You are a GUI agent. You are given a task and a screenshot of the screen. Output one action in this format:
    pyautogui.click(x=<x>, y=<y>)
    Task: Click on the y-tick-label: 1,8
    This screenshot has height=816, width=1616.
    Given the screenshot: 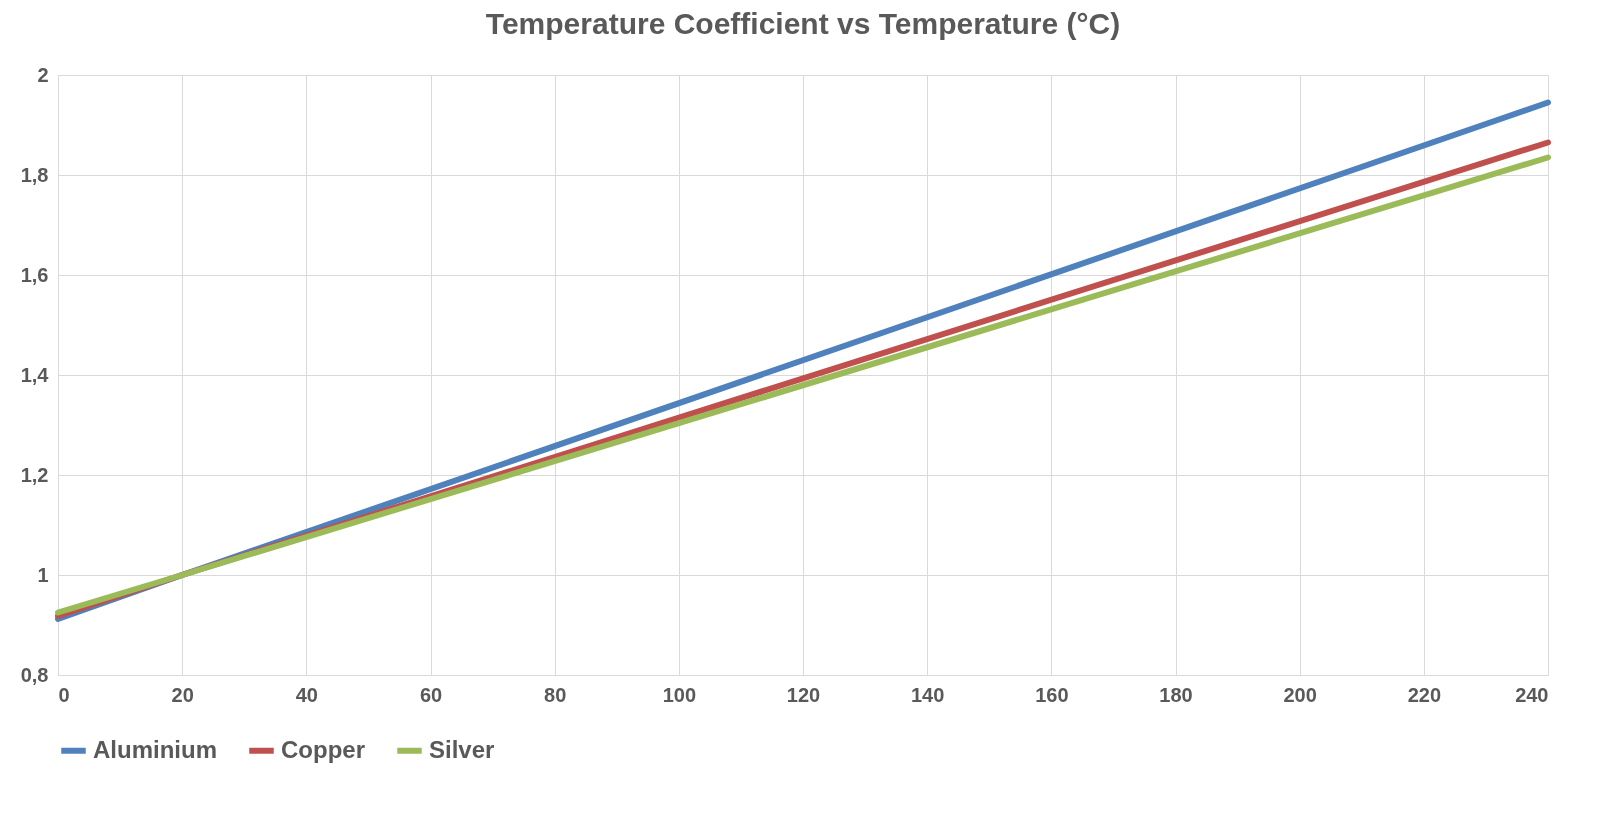 What is the action you would take?
    pyautogui.click(x=34, y=174)
    